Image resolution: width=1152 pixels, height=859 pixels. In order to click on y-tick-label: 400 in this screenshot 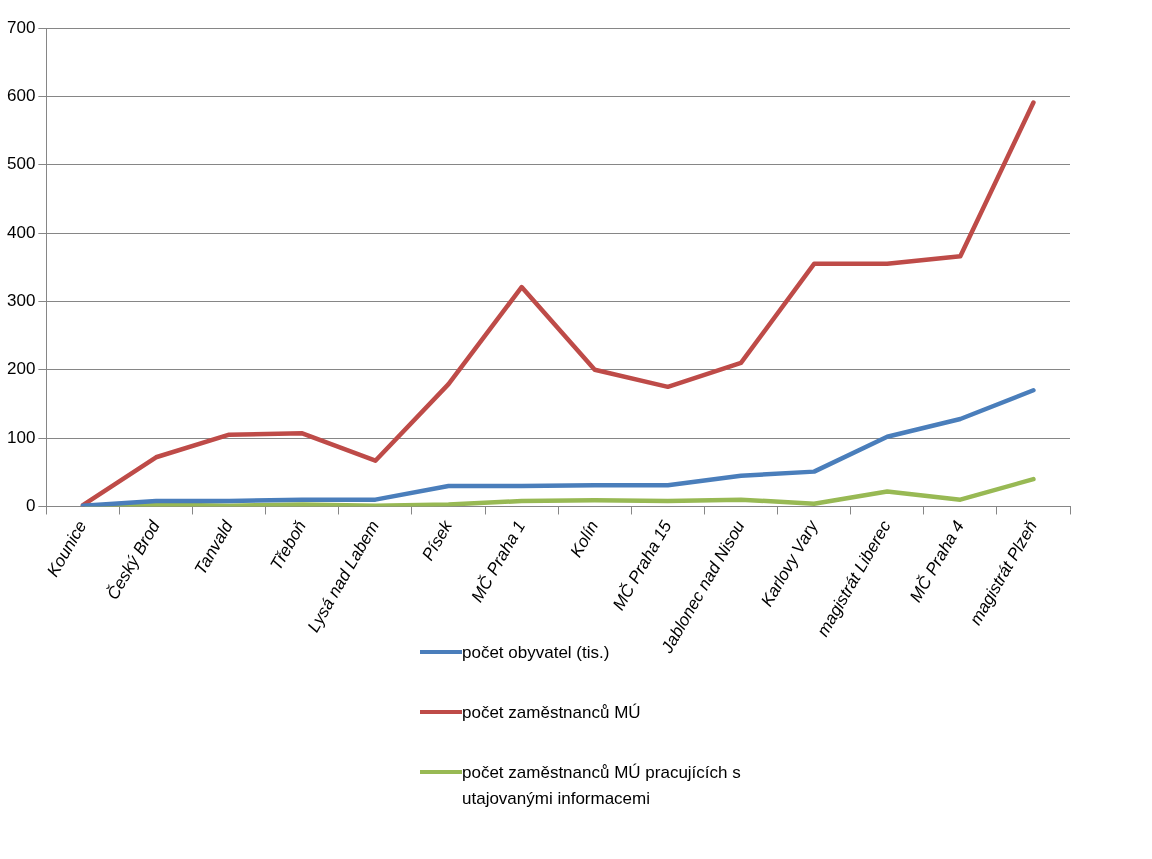, I will do `click(21, 232)`.